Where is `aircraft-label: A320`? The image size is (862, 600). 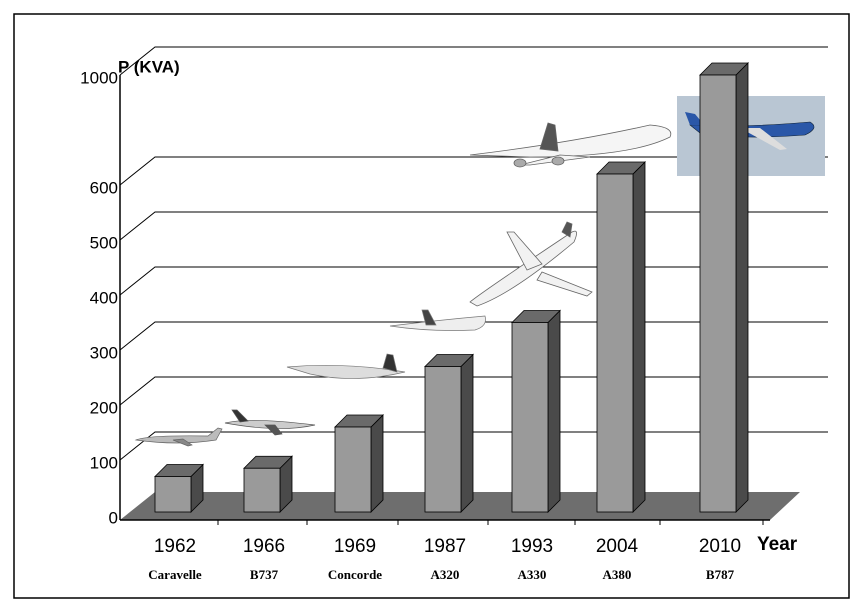 aircraft-label: A320 is located at coordinates (445, 574).